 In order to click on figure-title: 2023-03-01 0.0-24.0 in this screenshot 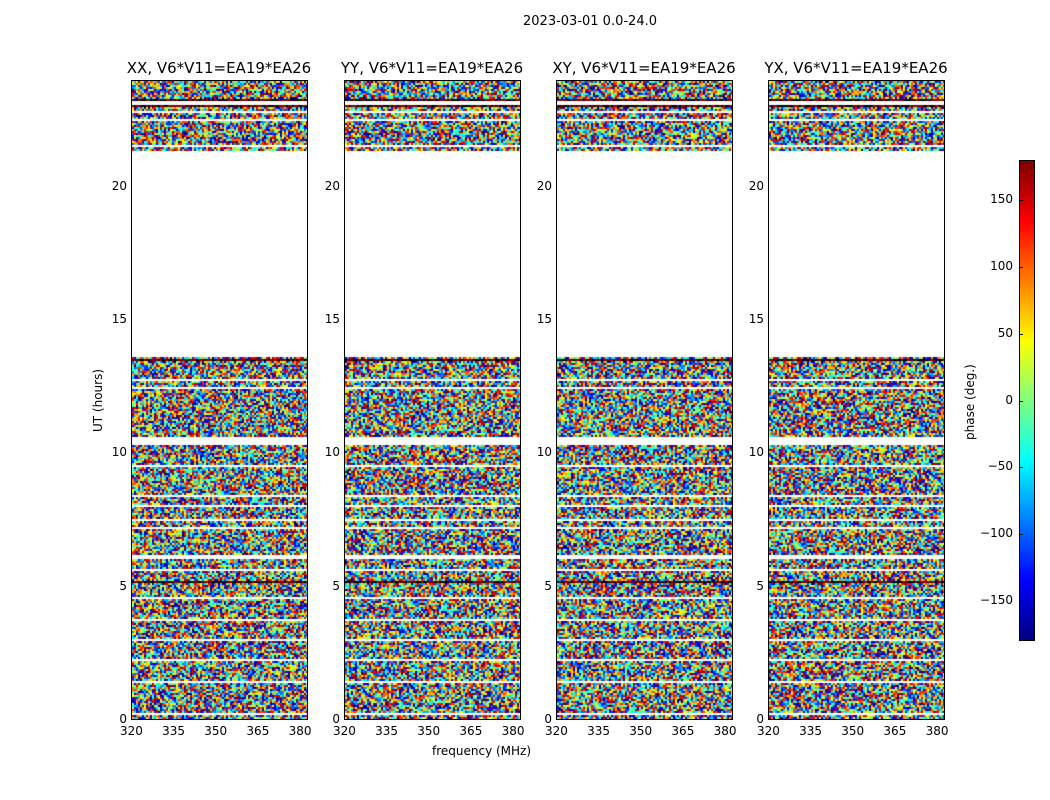, I will do `click(590, 21)`.